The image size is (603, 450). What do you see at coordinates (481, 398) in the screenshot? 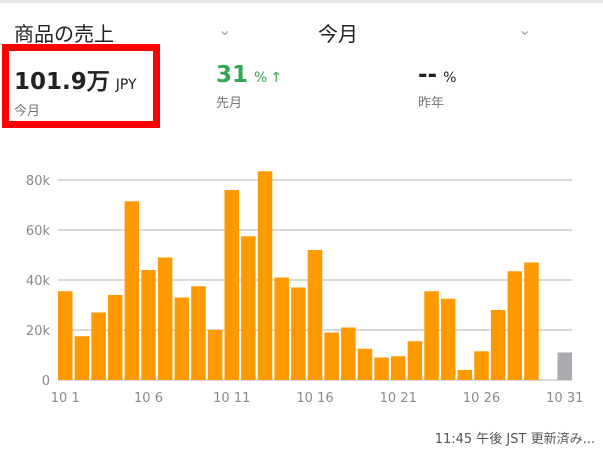
I see `x-tick-label: 10 26` at bounding box center [481, 398].